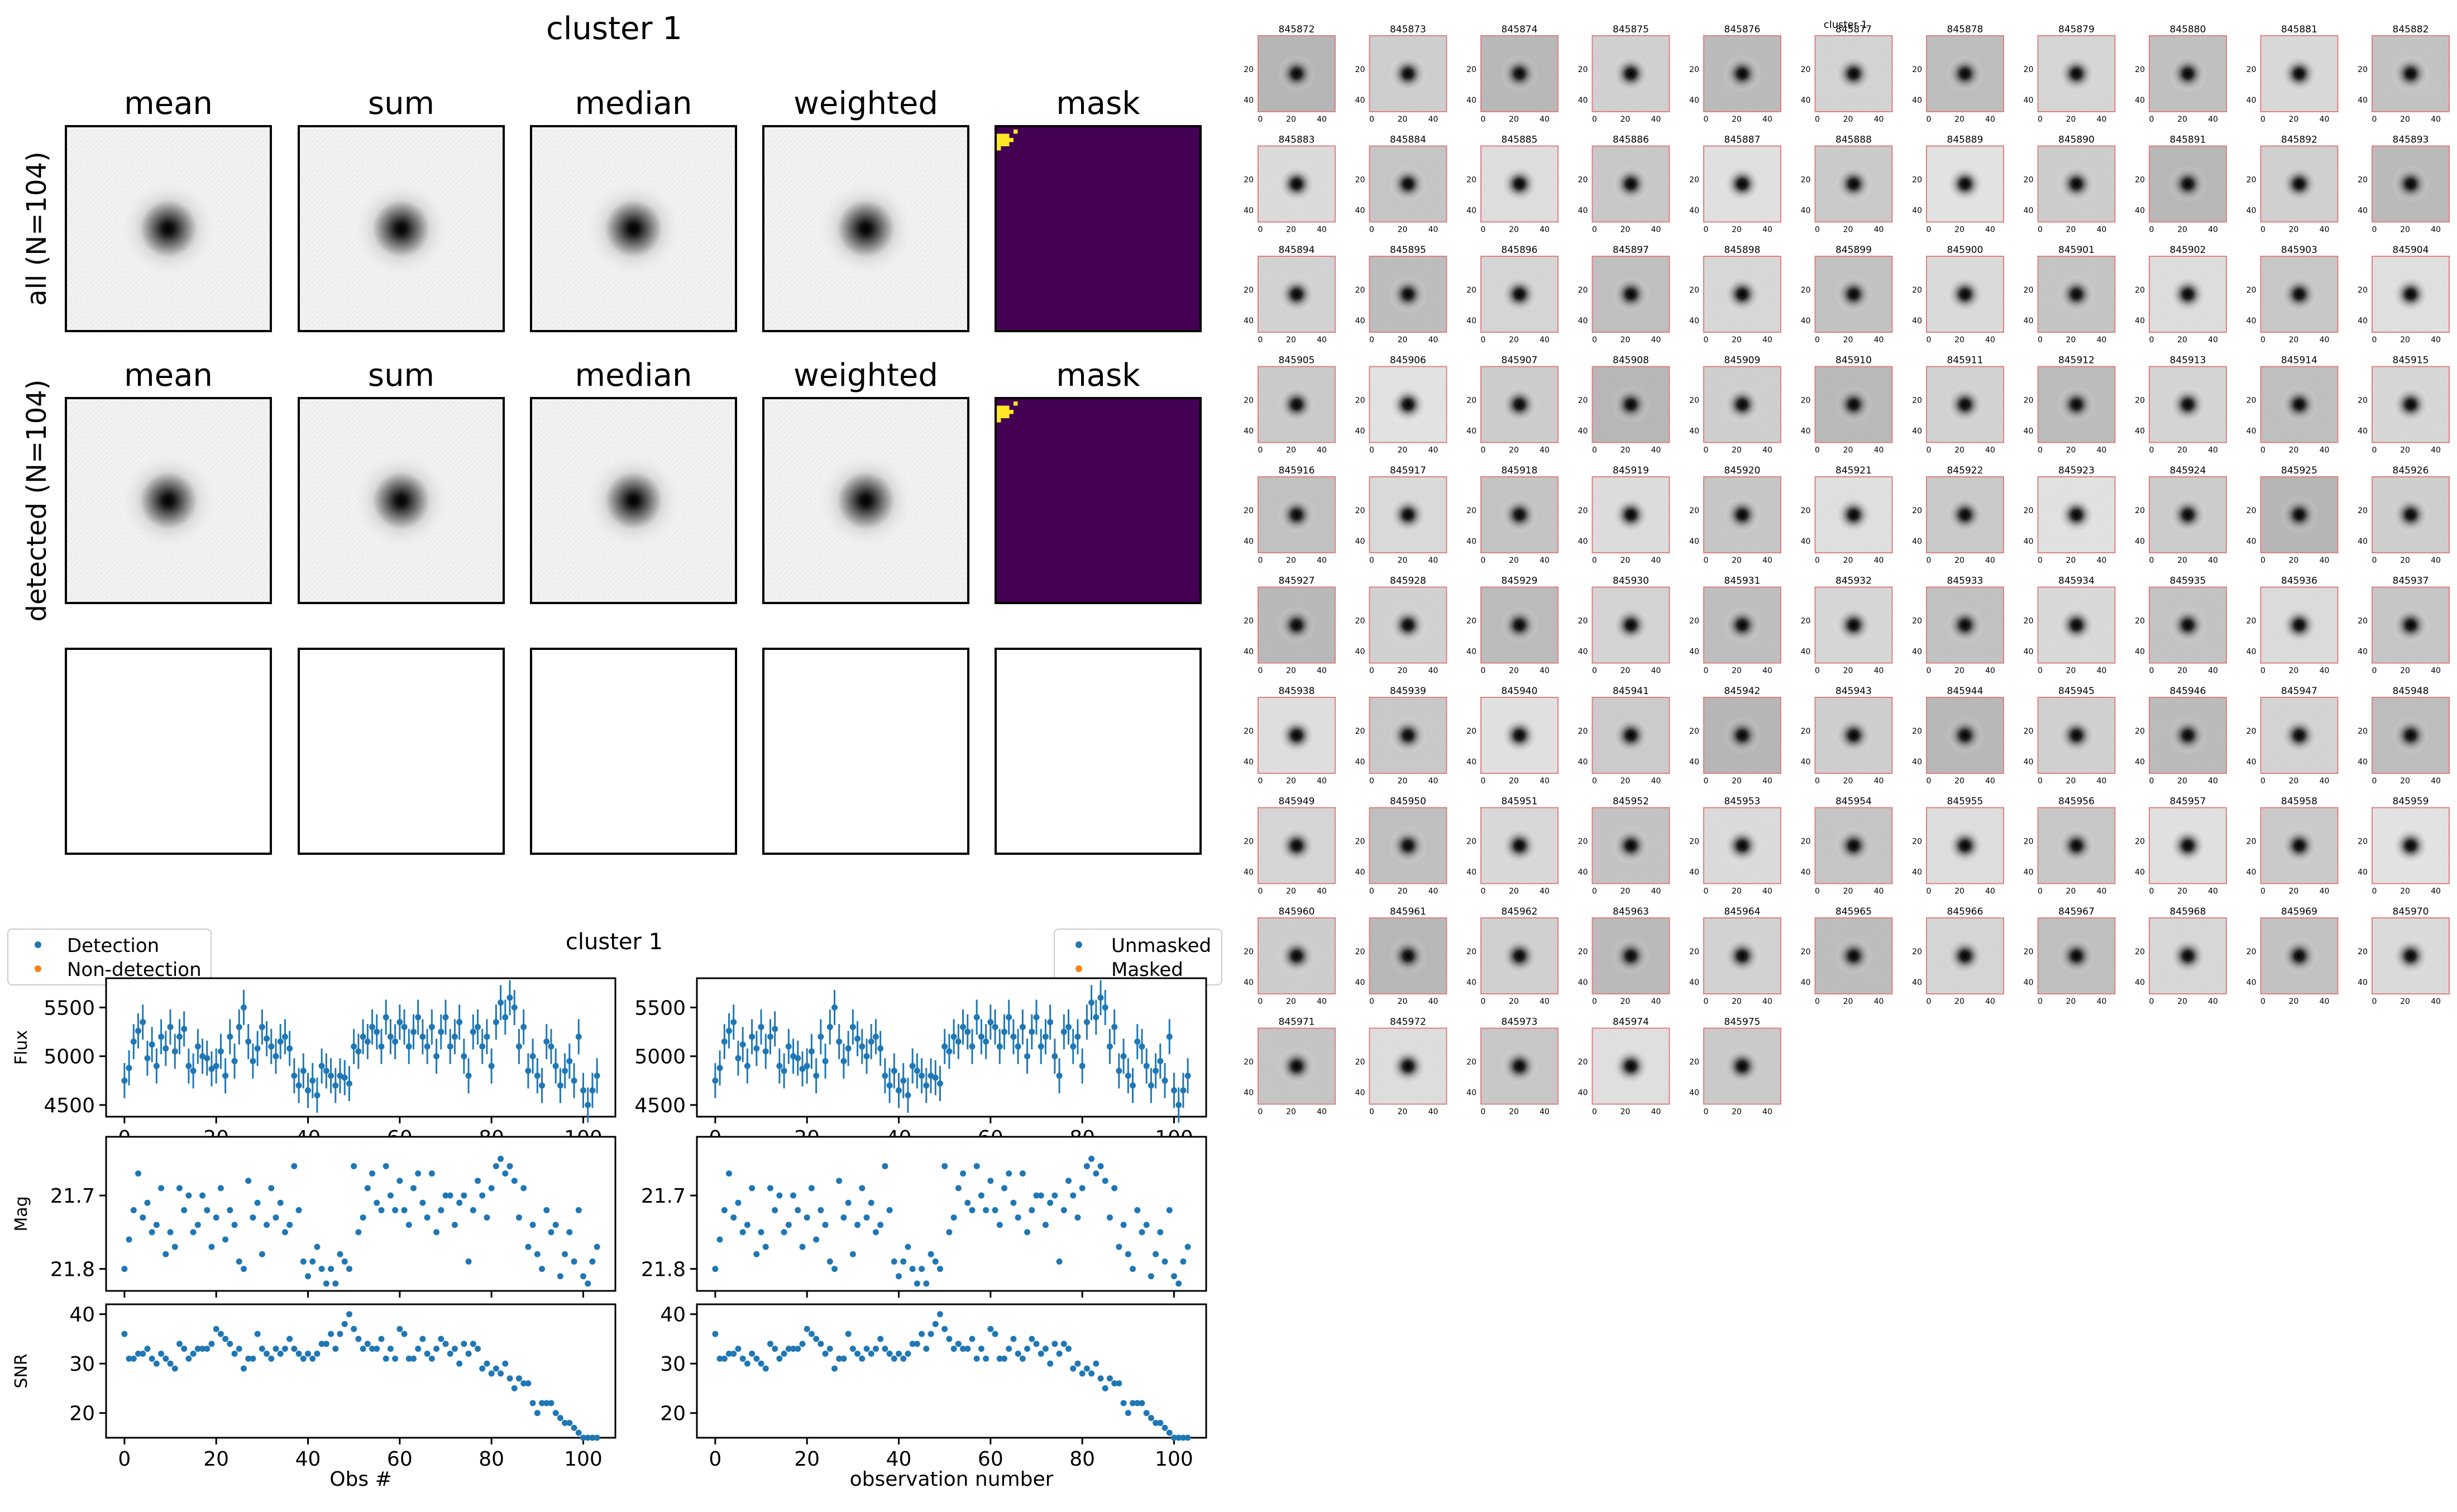 The height and width of the screenshot is (1512, 2457). I want to click on thumbnail-id: 845920, so click(1742, 470).